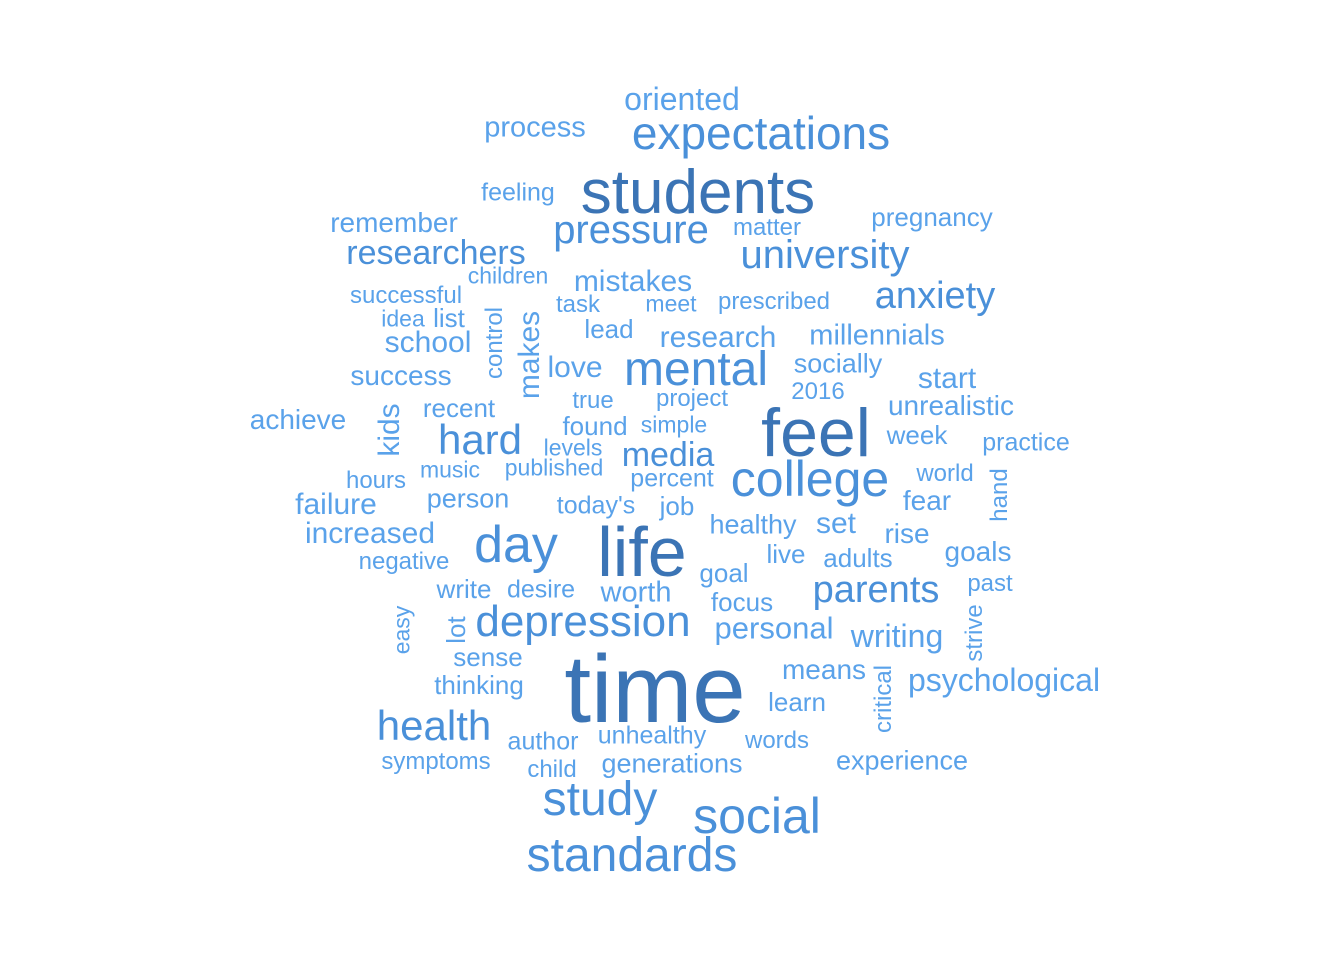  Describe the element at coordinates (434, 725) in the screenshot. I see `word-health: health` at that location.